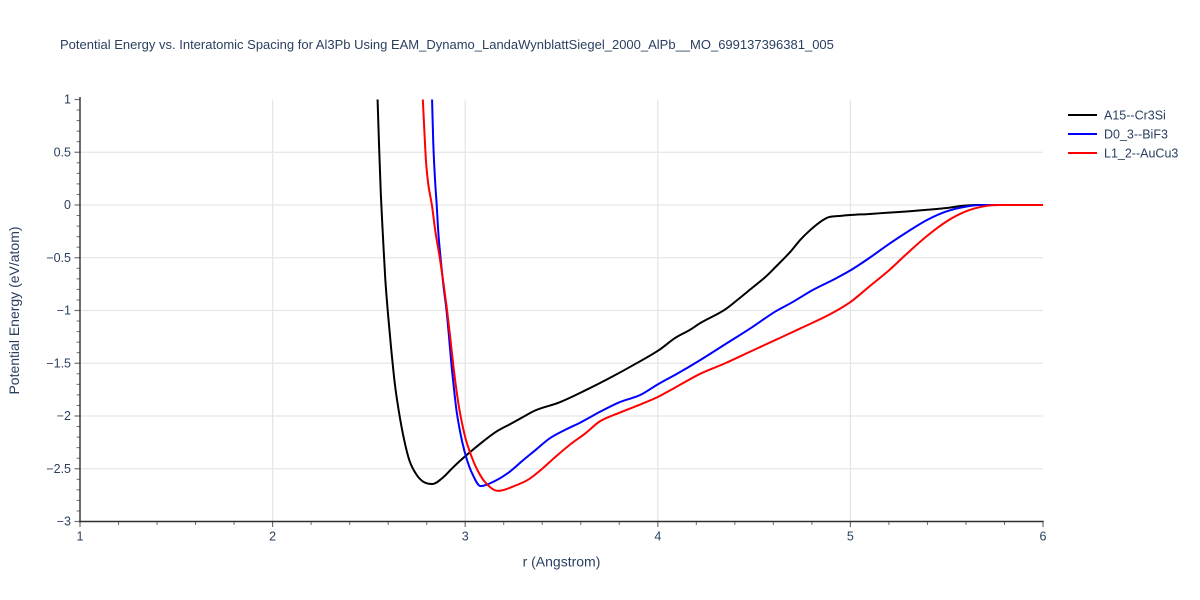 The image size is (1200, 600). Describe the element at coordinates (850, 537) in the screenshot. I see `x-tick-label: 5` at that location.